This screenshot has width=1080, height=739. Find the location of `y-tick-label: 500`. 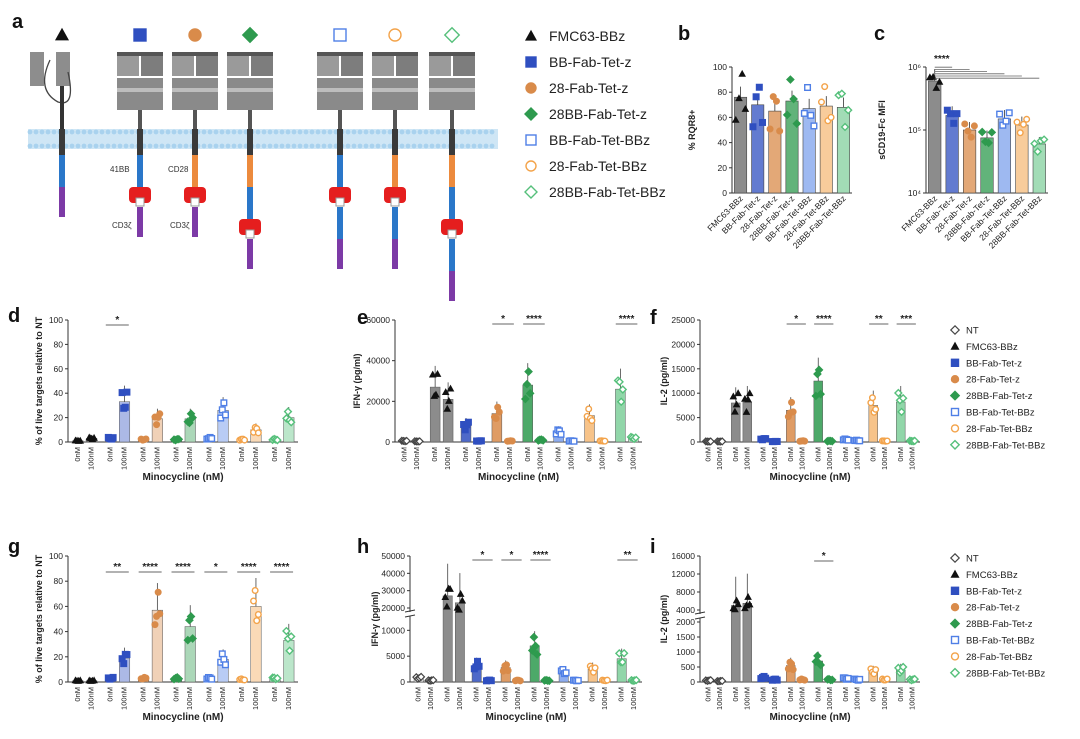

y-tick-label: 500 is located at coordinates (688, 667).